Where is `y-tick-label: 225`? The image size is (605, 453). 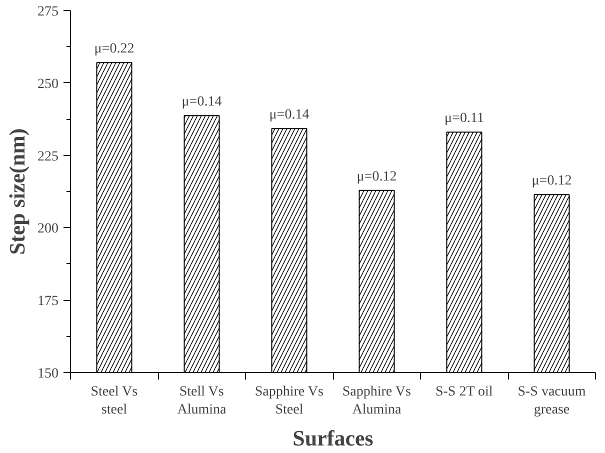 y-tick-label: 225 is located at coordinates (48, 156).